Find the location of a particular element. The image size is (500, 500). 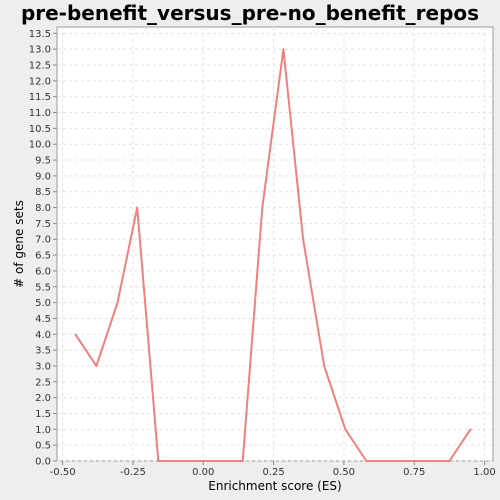

y-tick-label: 2.5 is located at coordinates (43, 382).